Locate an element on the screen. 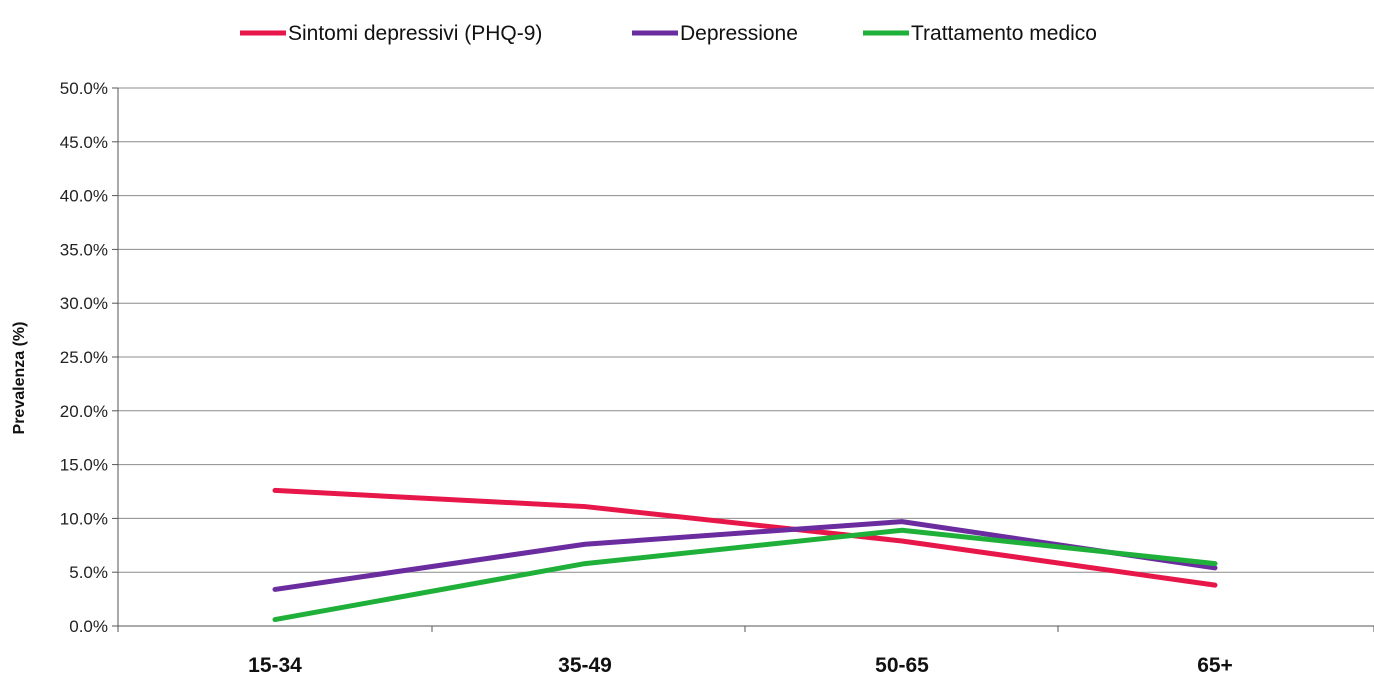 Image resolution: width=1374 pixels, height=684 pixels. y-axis-title: Prevalenza (%) is located at coordinates (19, 378).